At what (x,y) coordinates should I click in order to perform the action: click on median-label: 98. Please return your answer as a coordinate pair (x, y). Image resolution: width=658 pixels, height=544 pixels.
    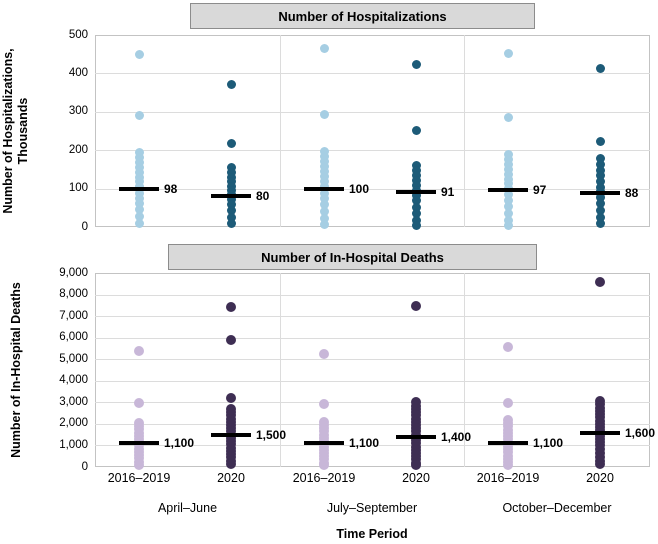
    Looking at the image, I should click on (171, 189).